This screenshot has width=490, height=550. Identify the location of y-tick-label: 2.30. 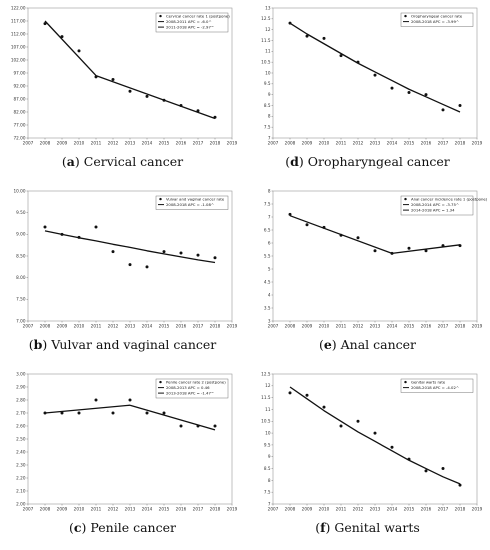
(21, 464).